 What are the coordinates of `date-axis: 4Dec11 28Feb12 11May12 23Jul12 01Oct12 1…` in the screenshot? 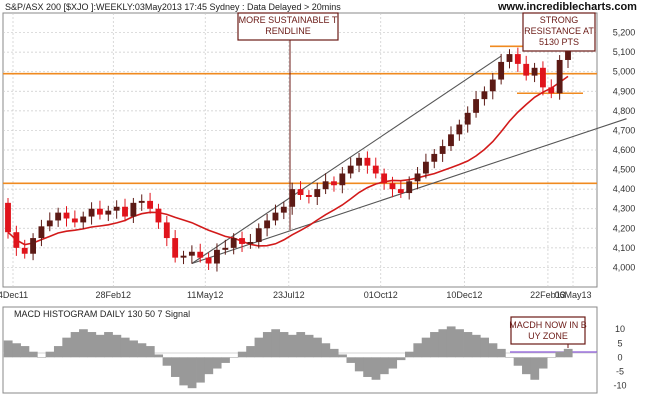 It's located at (296, 295).